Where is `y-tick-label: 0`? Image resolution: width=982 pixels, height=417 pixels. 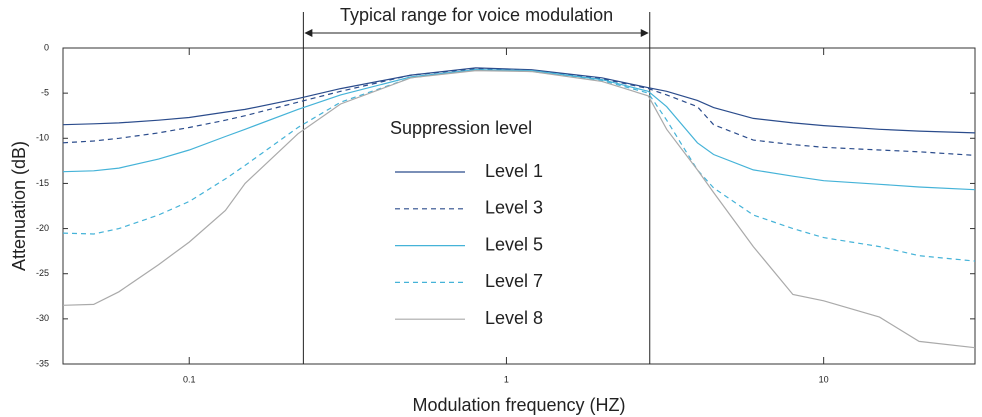 y-tick-label: 0 is located at coordinates (46, 47).